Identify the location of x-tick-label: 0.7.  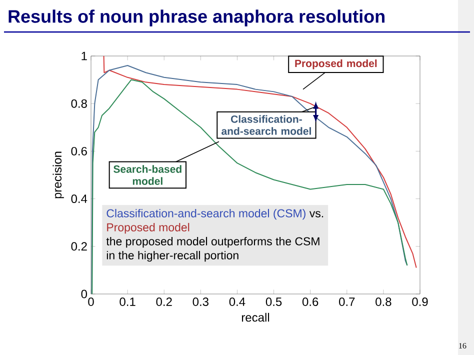
(347, 302).